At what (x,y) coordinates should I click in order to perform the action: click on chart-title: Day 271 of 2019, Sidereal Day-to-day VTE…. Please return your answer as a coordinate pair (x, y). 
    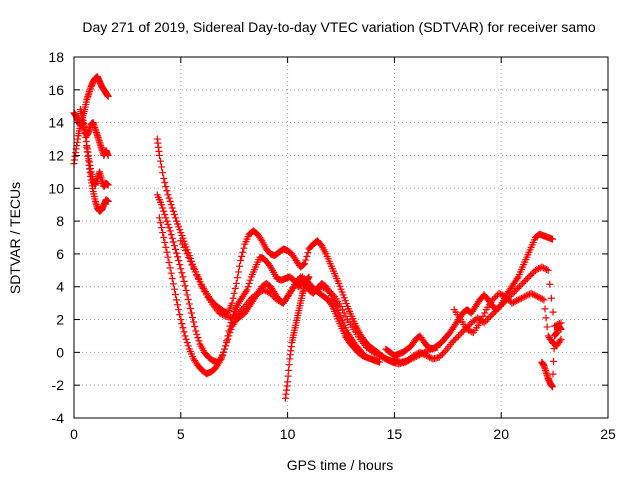
    Looking at the image, I should click on (338, 27).